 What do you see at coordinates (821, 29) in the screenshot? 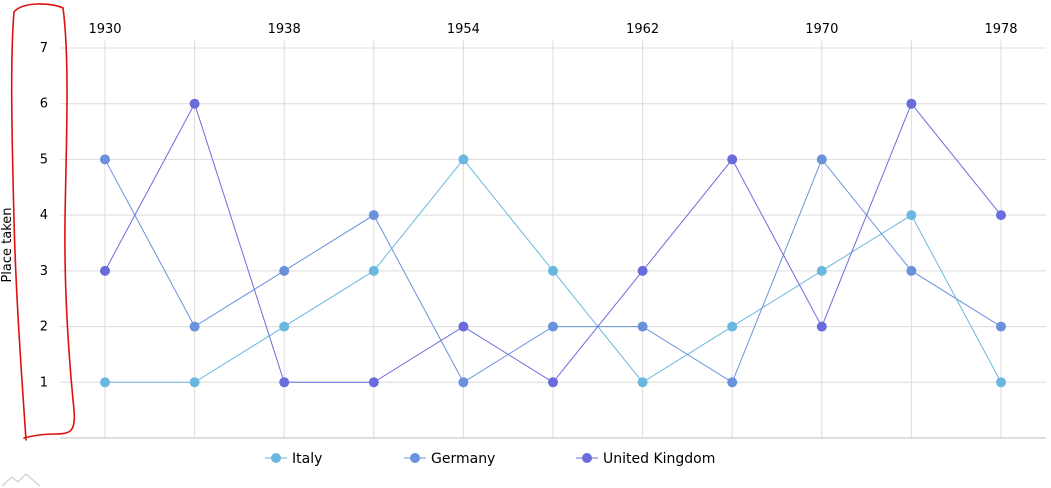
I see `x-tick-label: 1970` at bounding box center [821, 29].